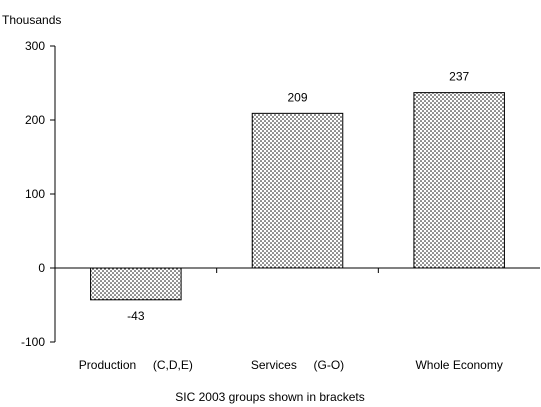  I want to click on y-tick-label: 0, so click(41, 268).